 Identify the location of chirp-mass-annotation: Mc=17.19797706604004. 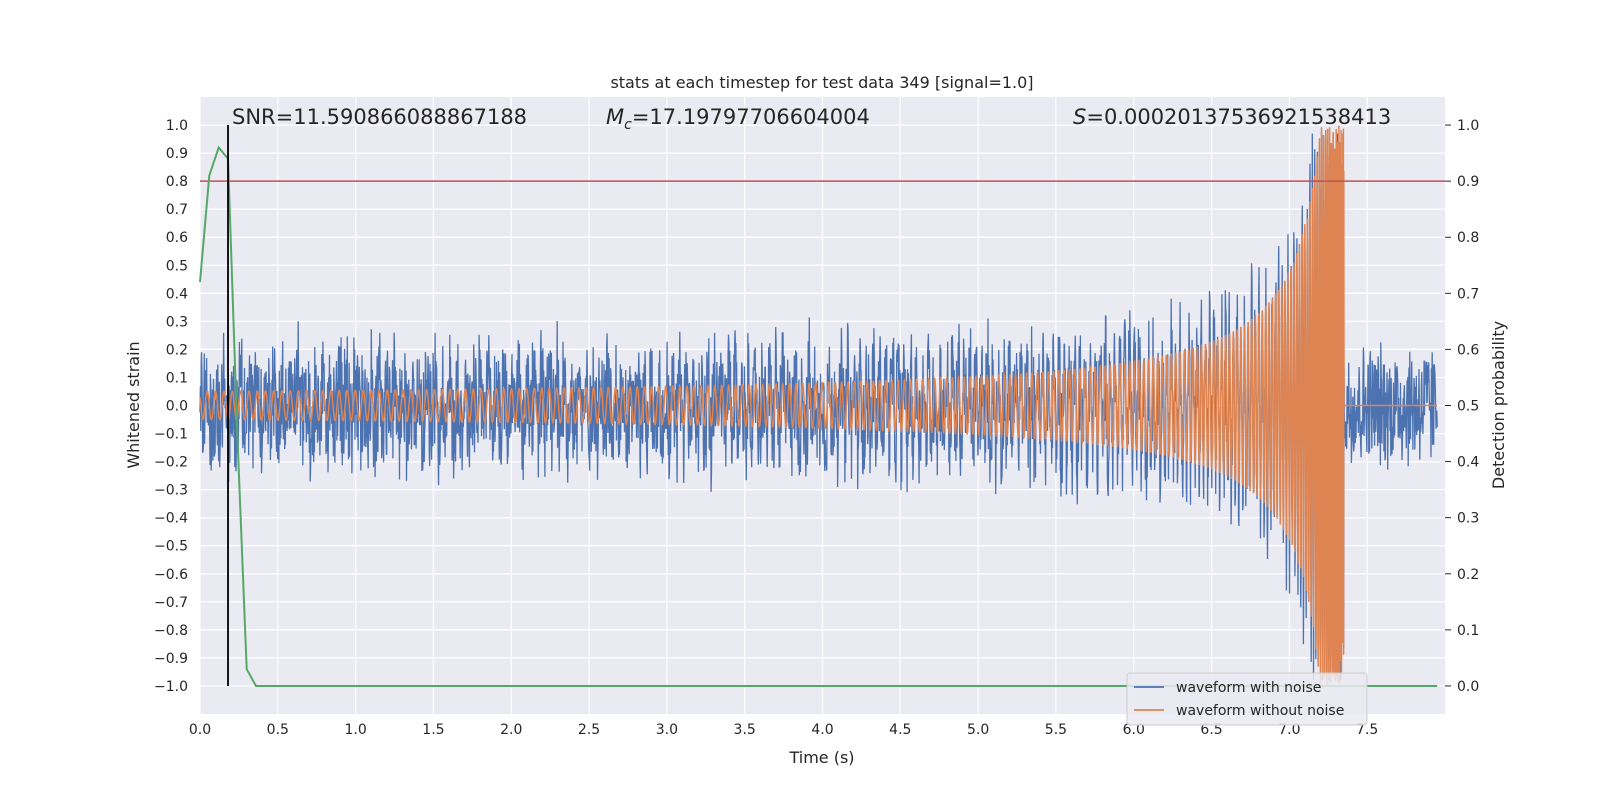
(738, 119).